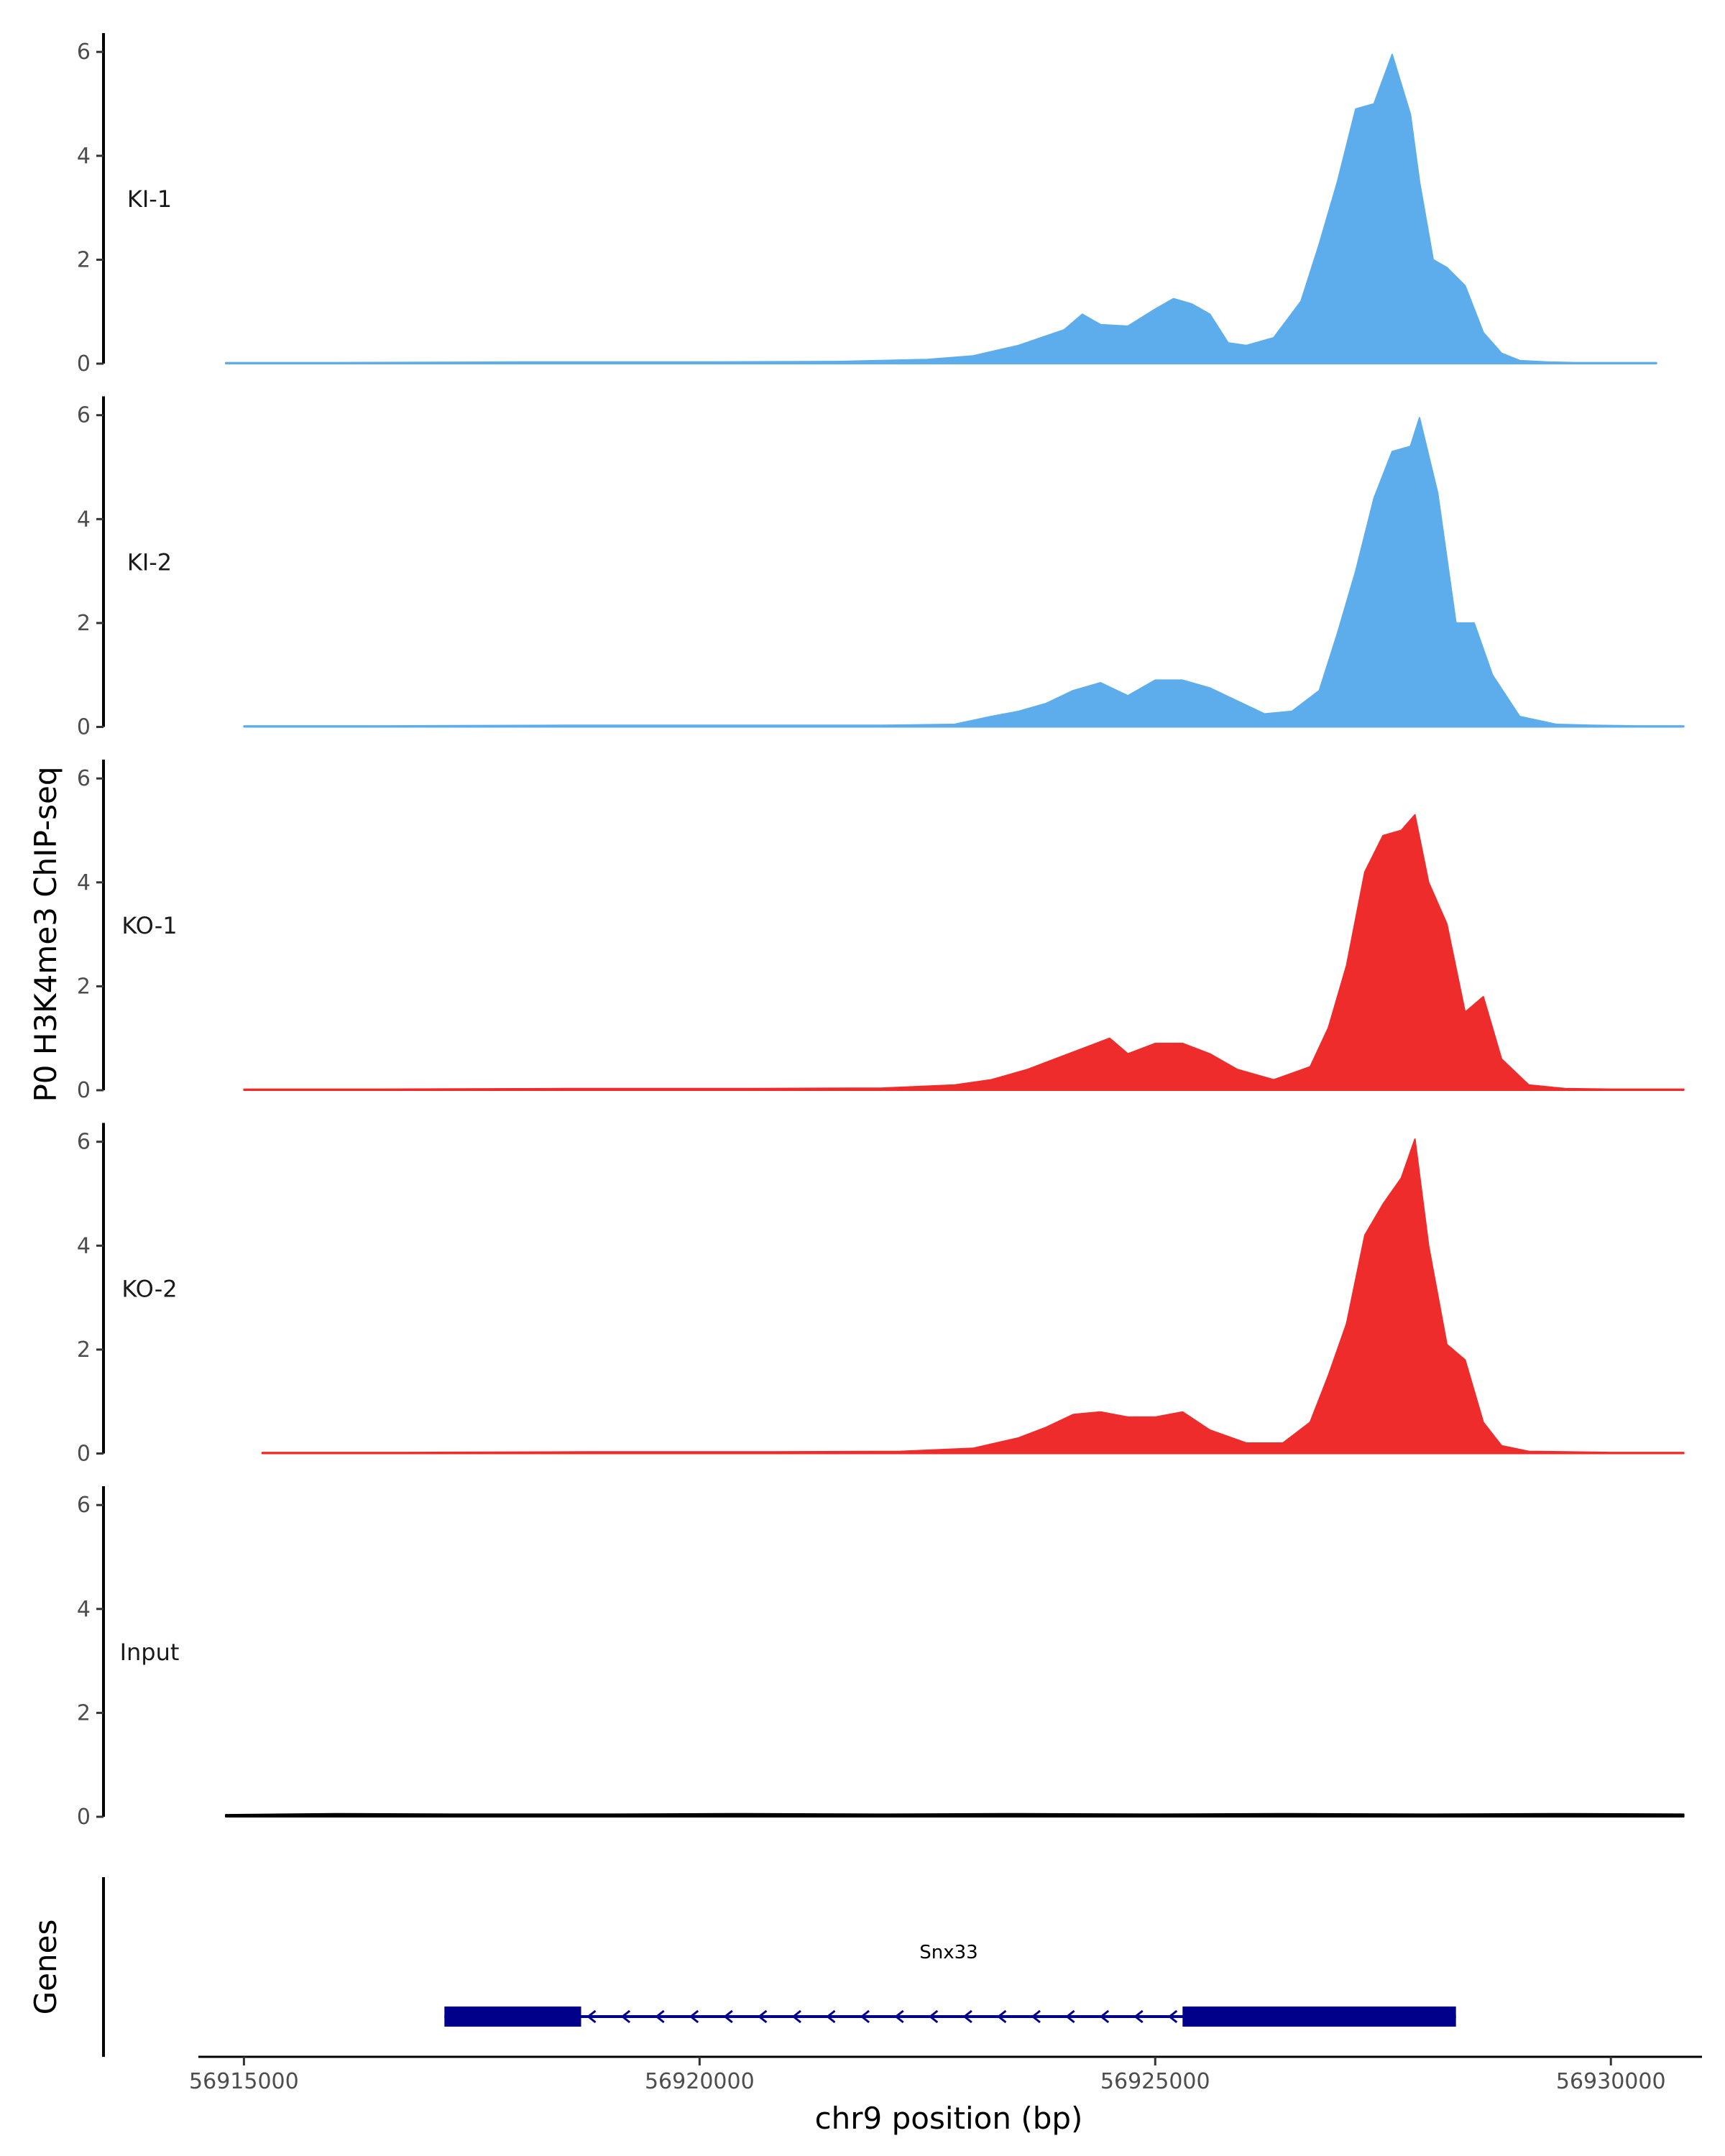 The image size is (1725, 2156). Describe the element at coordinates (950, 2017) in the screenshot. I see `gene-model` at that location.